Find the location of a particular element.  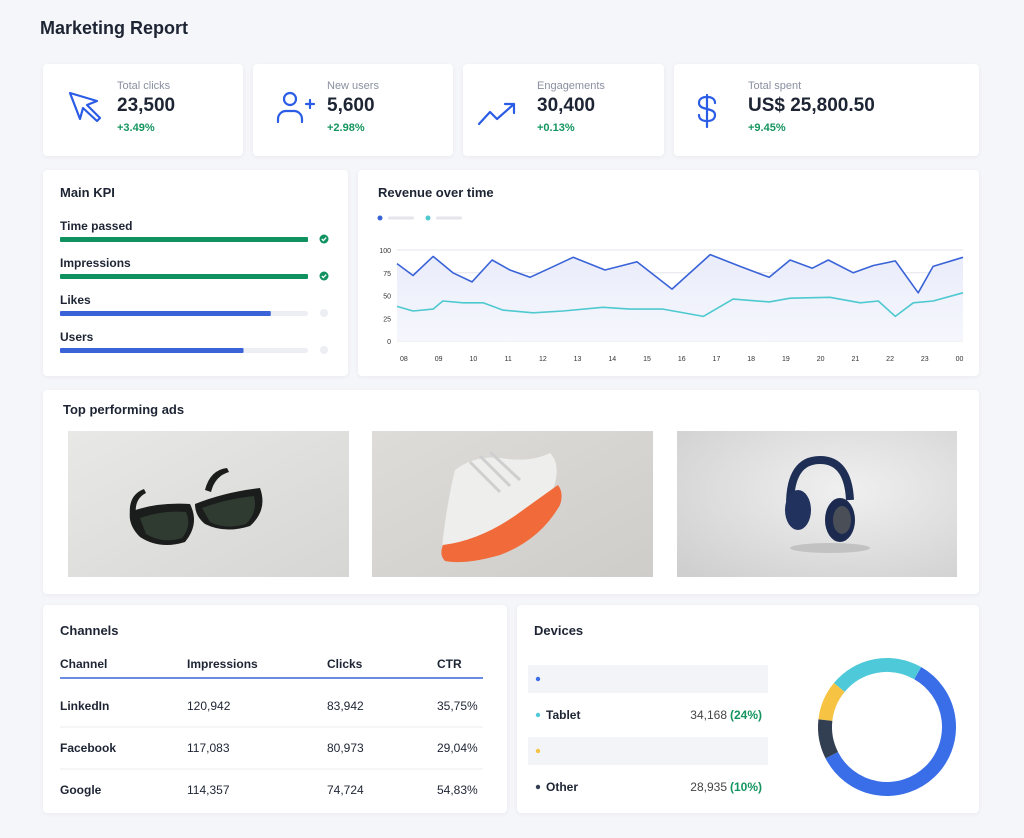

stat-icons is located at coordinates (392, 110).